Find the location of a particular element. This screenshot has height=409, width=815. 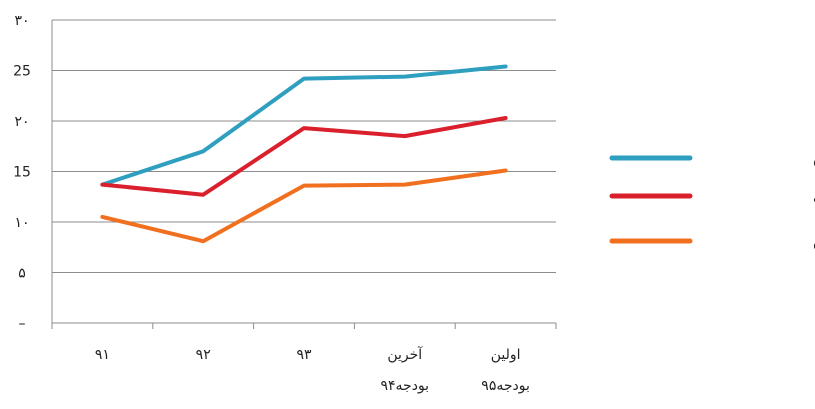

y-tick-labels: – ۵ ۱۰ 15 ۲۰ 25 ۳۰ is located at coordinates (22, 172).